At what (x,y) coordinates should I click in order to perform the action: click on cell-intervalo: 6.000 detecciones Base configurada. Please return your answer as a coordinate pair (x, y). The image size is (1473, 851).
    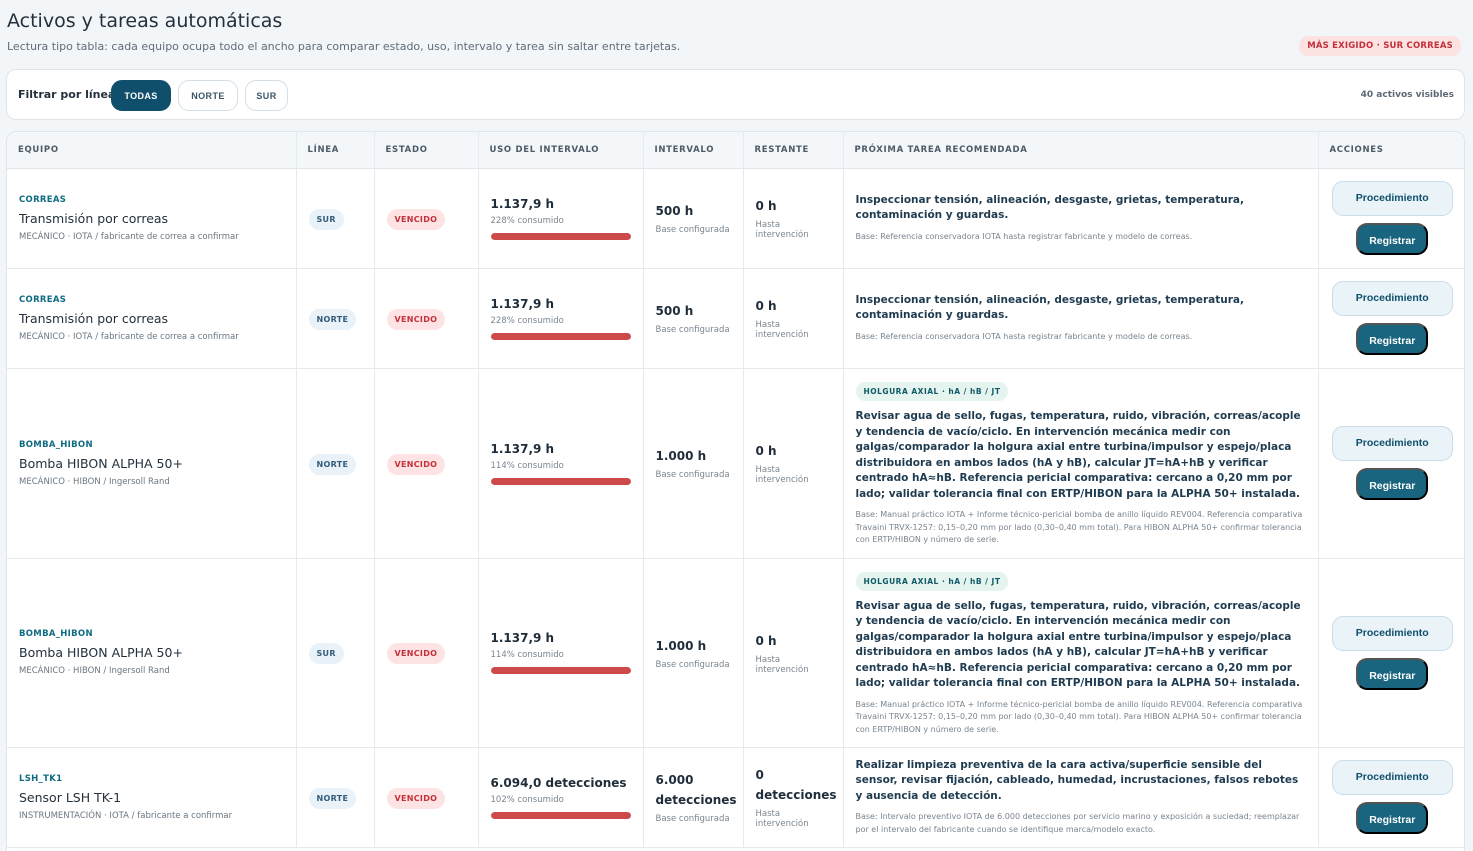
    Looking at the image, I should click on (693, 797).